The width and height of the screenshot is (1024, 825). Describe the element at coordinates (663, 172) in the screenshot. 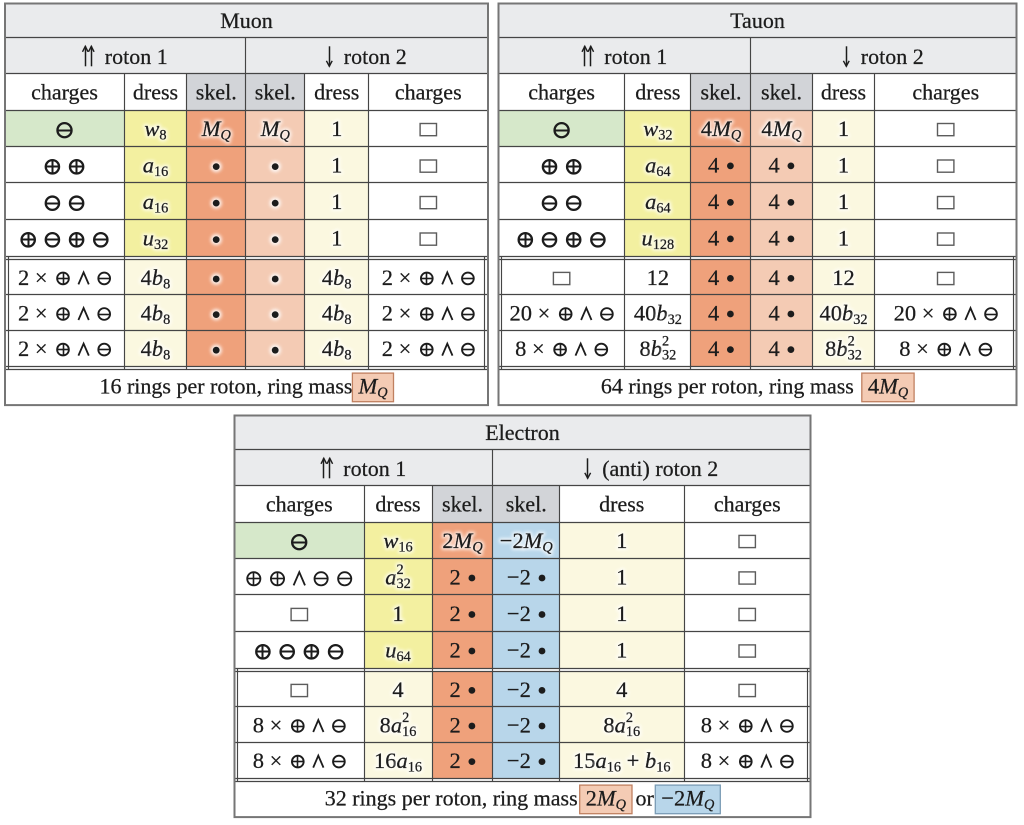

I see `svg-text: 64` at that location.